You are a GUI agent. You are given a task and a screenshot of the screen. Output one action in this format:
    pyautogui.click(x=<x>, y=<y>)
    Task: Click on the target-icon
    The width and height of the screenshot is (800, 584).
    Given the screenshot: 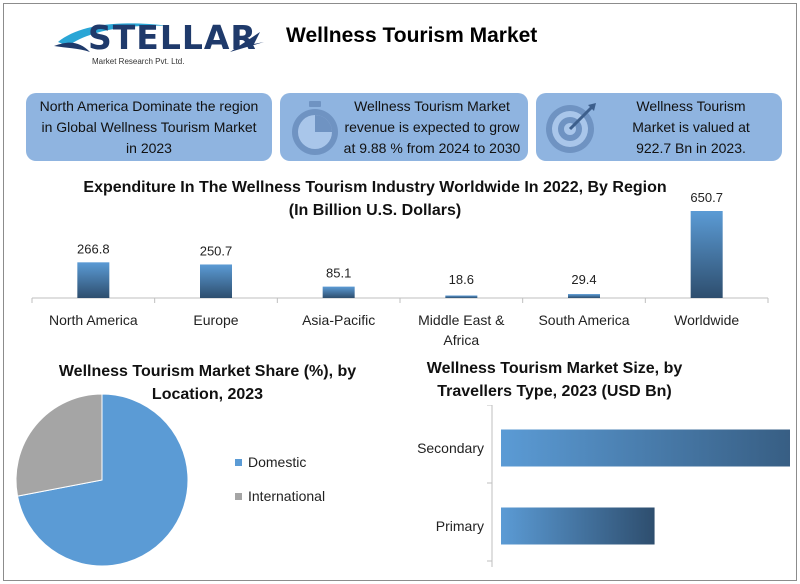 What is the action you would take?
    pyautogui.click(x=571, y=128)
    